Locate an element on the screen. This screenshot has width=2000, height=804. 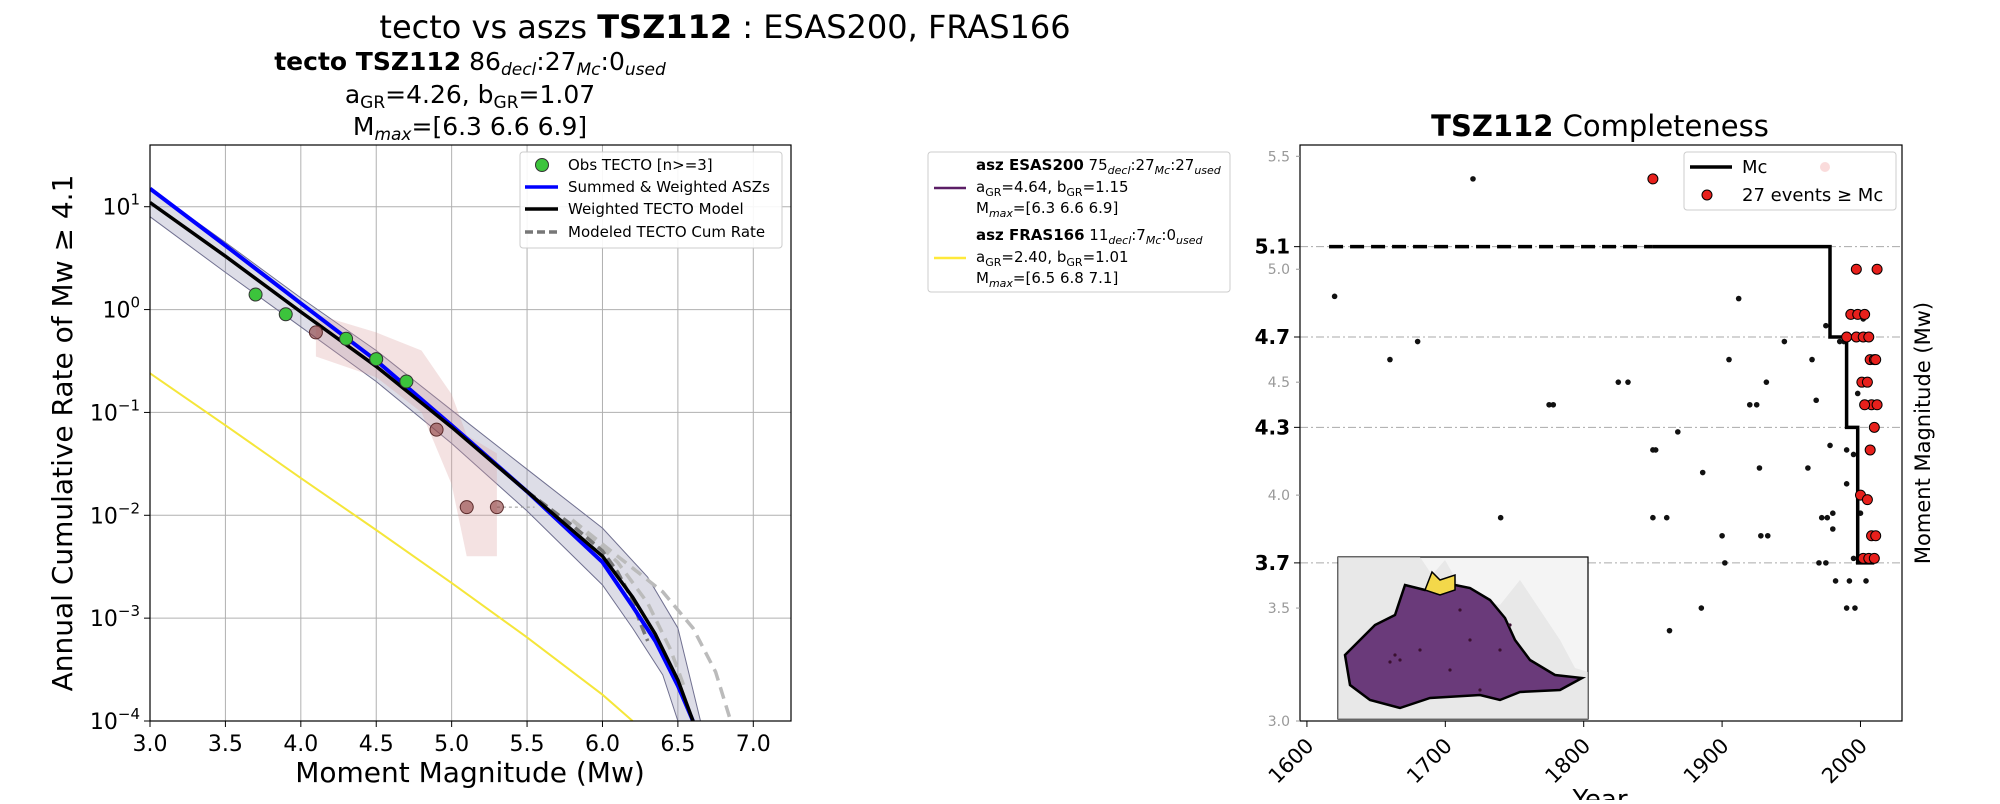
legend-events-marker is located at coordinates (1707, 195).